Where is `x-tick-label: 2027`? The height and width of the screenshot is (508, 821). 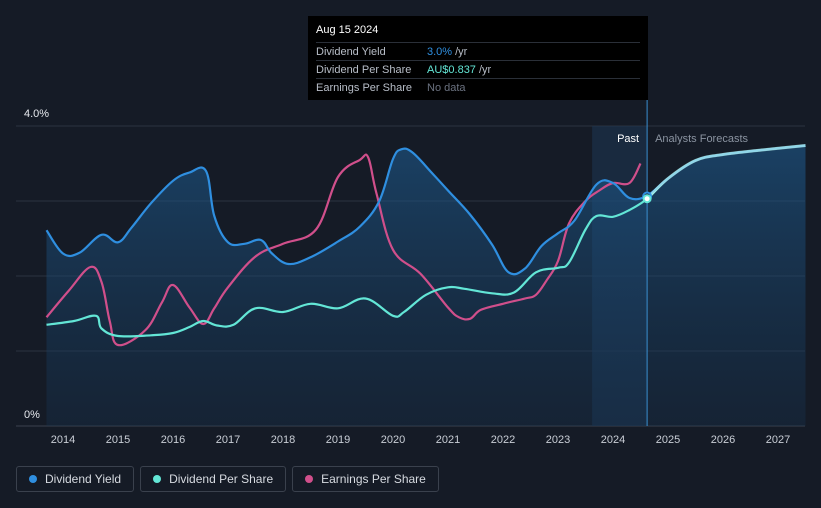 x-tick-label: 2027 is located at coordinates (778, 440).